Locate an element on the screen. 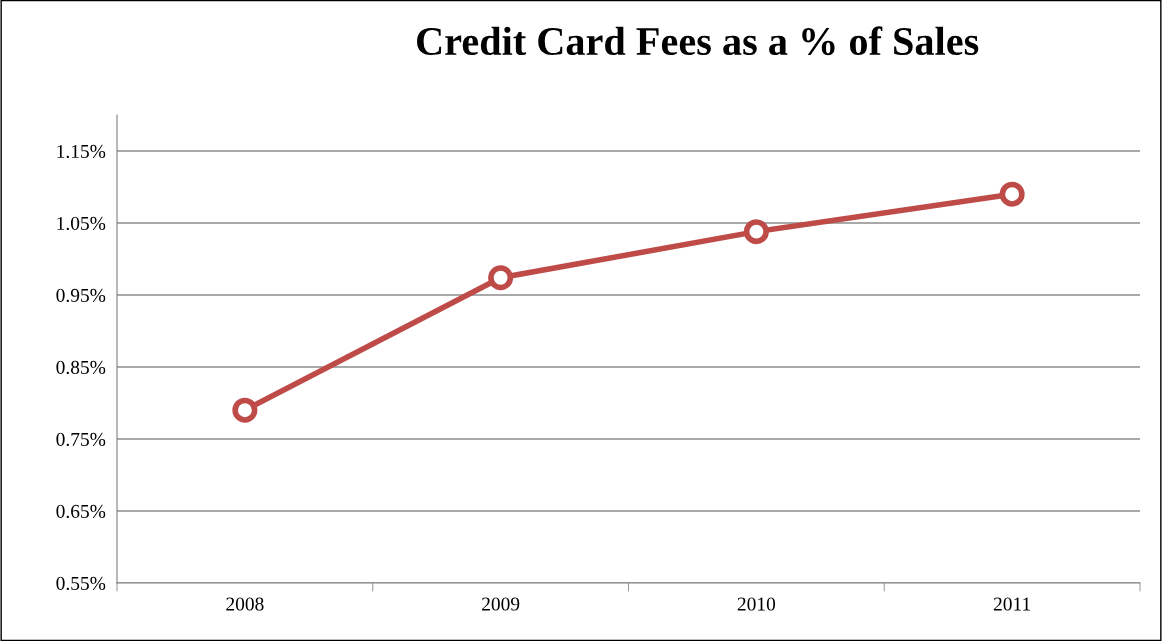 The image size is (1162, 641). y-tick-label: 0.75% is located at coordinates (81, 439).